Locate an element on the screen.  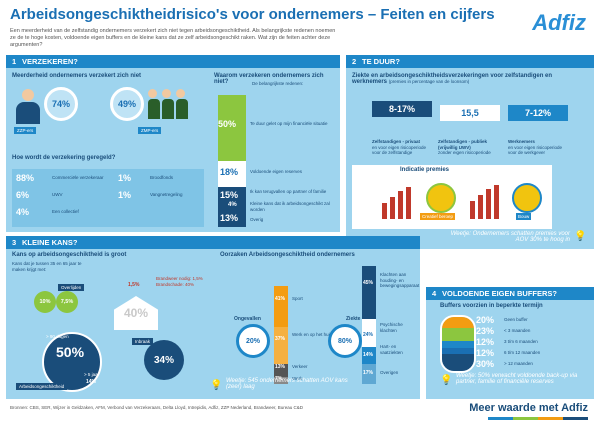
ongeval-bar is located at coordinates (281, 335).